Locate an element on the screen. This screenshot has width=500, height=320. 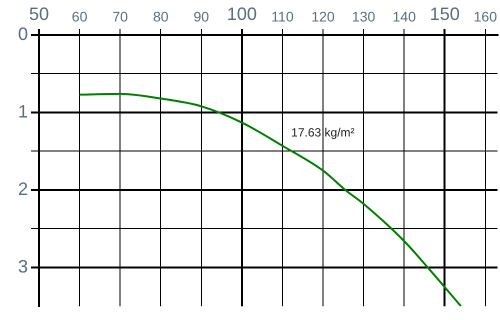
x-tick-label: 140 is located at coordinates (404, 16).